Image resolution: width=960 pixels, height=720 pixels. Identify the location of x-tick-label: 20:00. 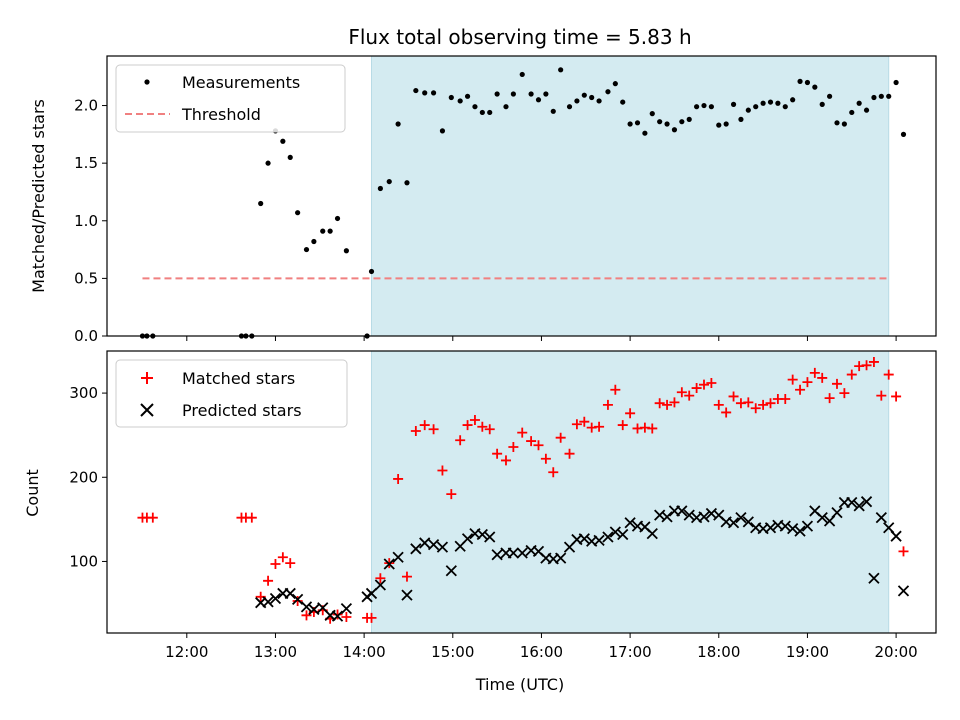
(895, 652).